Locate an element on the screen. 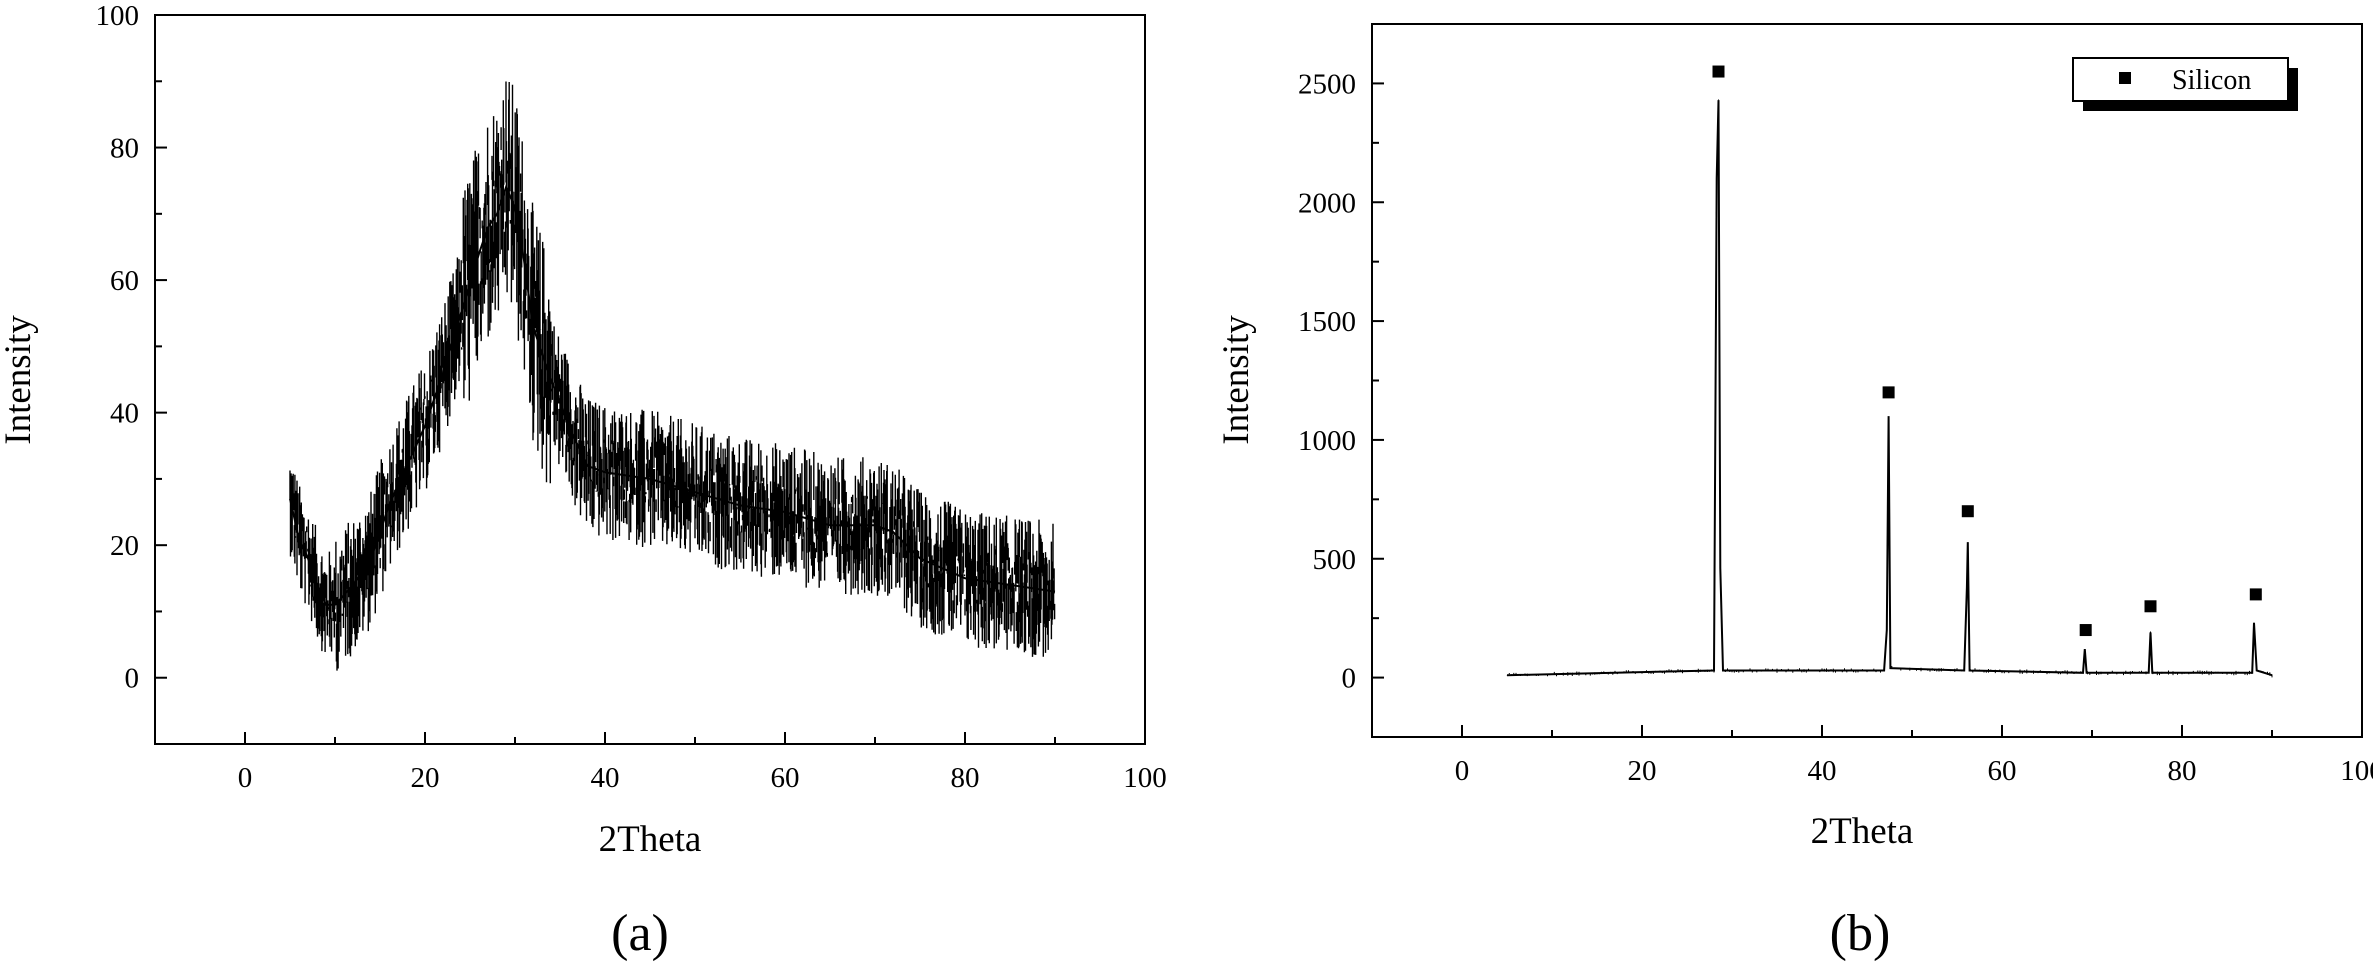 This screenshot has height=966, width=2373. y-tick-label: 60 is located at coordinates (124, 281).